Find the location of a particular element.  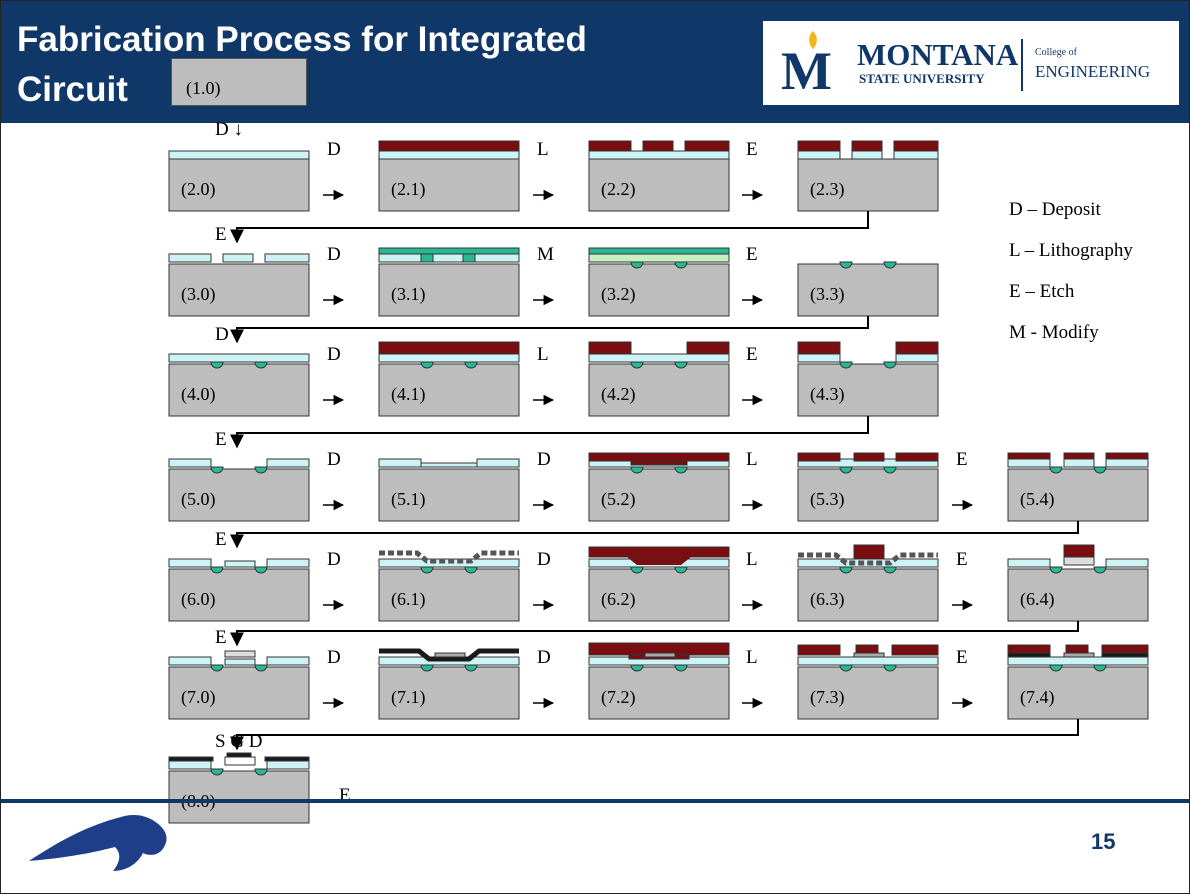

cross-section-2-3: (2.3) is located at coordinates (868, 176).